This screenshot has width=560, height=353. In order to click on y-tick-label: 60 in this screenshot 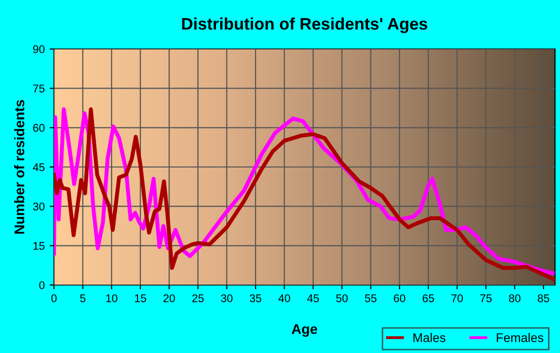, I will do `click(39, 128)`.